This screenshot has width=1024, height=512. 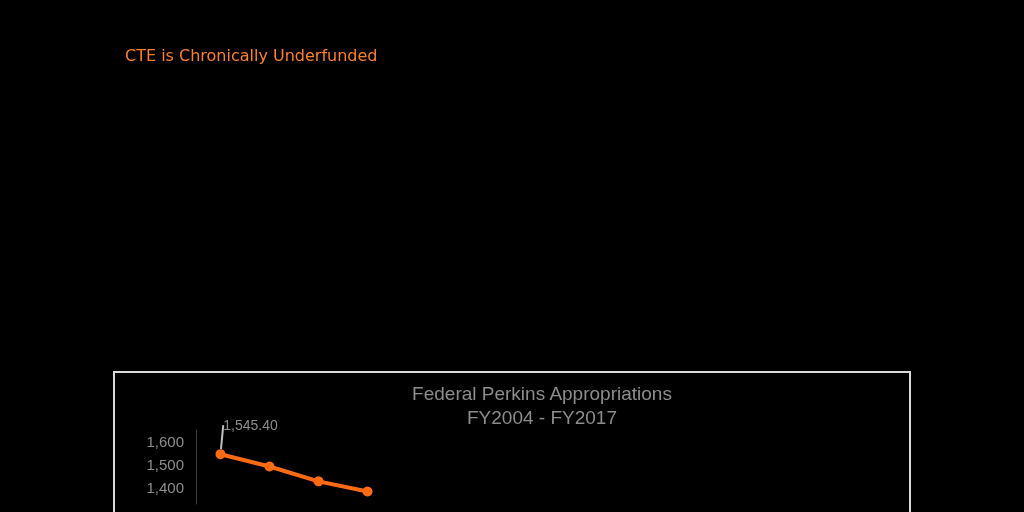 What do you see at coordinates (250, 425) in the screenshot?
I see `data-label: 1,545.40` at bounding box center [250, 425].